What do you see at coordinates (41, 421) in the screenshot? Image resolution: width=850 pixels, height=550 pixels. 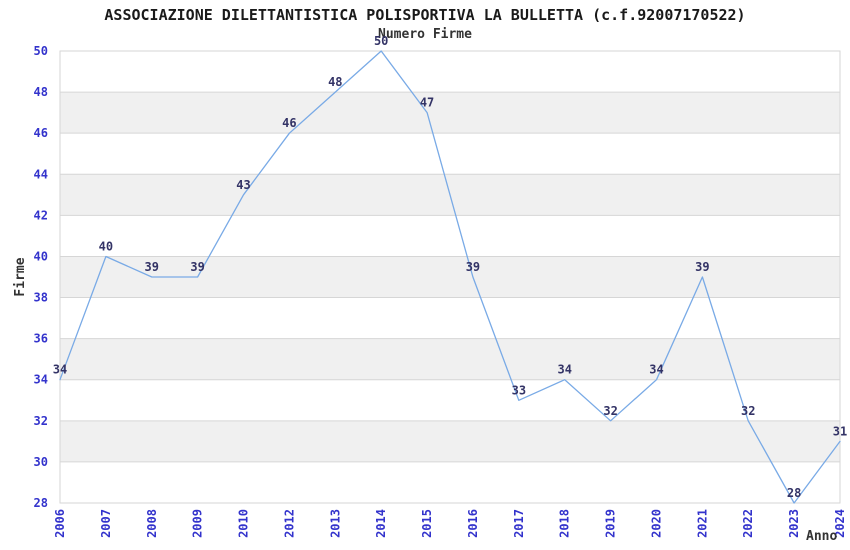 I see `y-tick-label: 32` at bounding box center [41, 421].